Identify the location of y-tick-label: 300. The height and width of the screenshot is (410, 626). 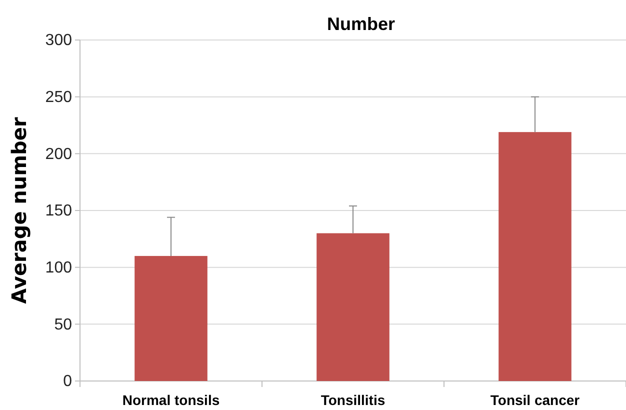
(58, 41).